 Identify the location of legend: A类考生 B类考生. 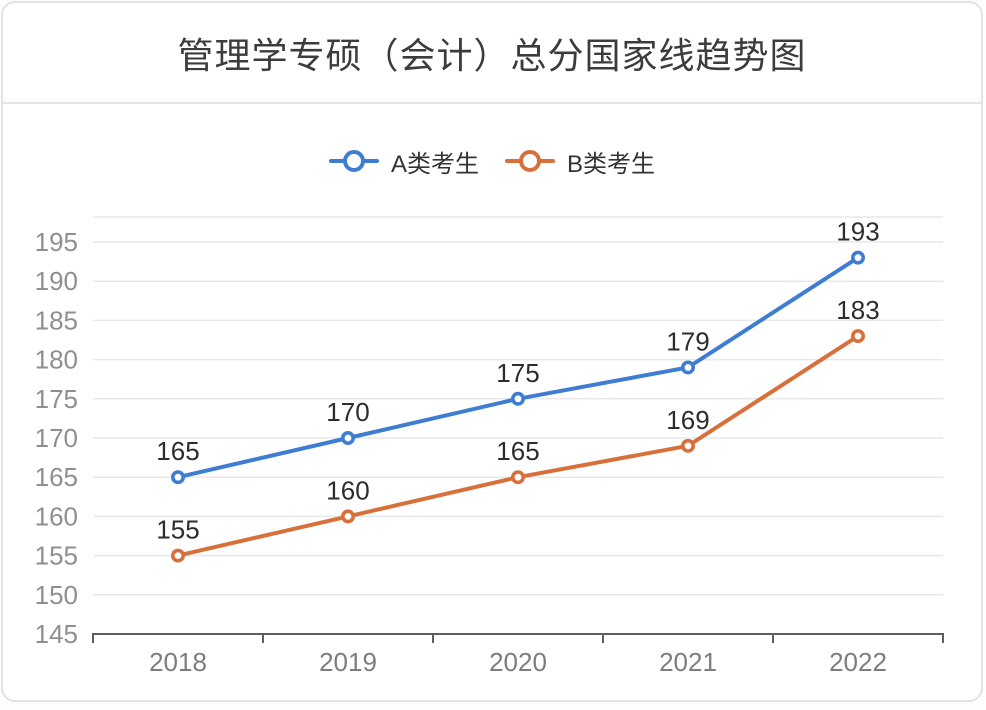
(492, 161).